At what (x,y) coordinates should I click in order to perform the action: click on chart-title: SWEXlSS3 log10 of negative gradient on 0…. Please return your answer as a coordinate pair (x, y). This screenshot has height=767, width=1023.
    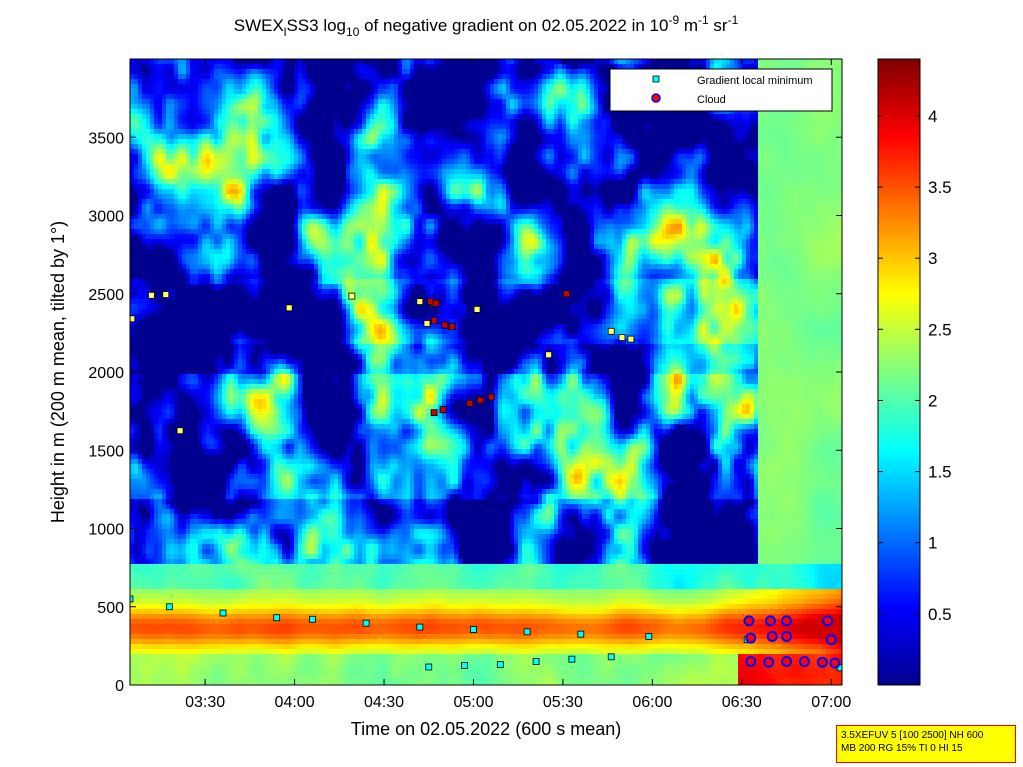
    Looking at the image, I should click on (486, 26).